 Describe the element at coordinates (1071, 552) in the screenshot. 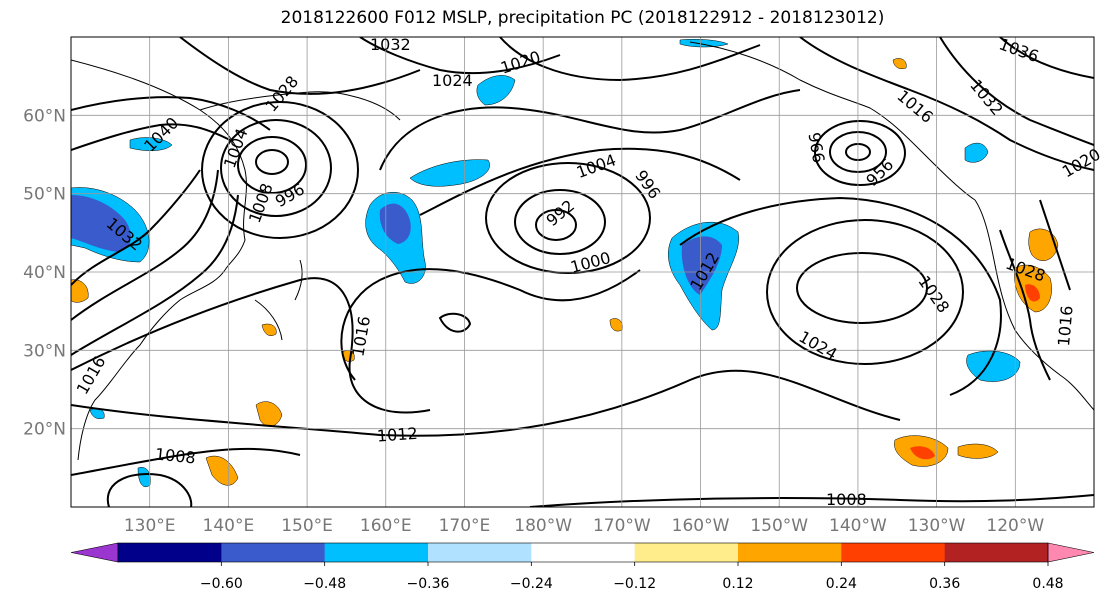

I see `colorbar-extend-high` at that location.